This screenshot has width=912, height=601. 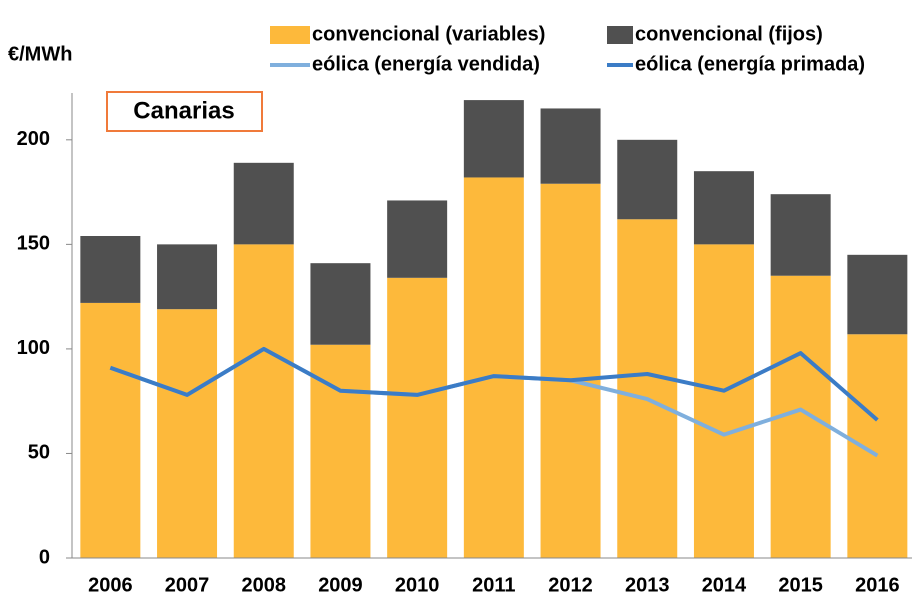 I want to click on legend-label: convencional (fijos), so click(x=729, y=34).